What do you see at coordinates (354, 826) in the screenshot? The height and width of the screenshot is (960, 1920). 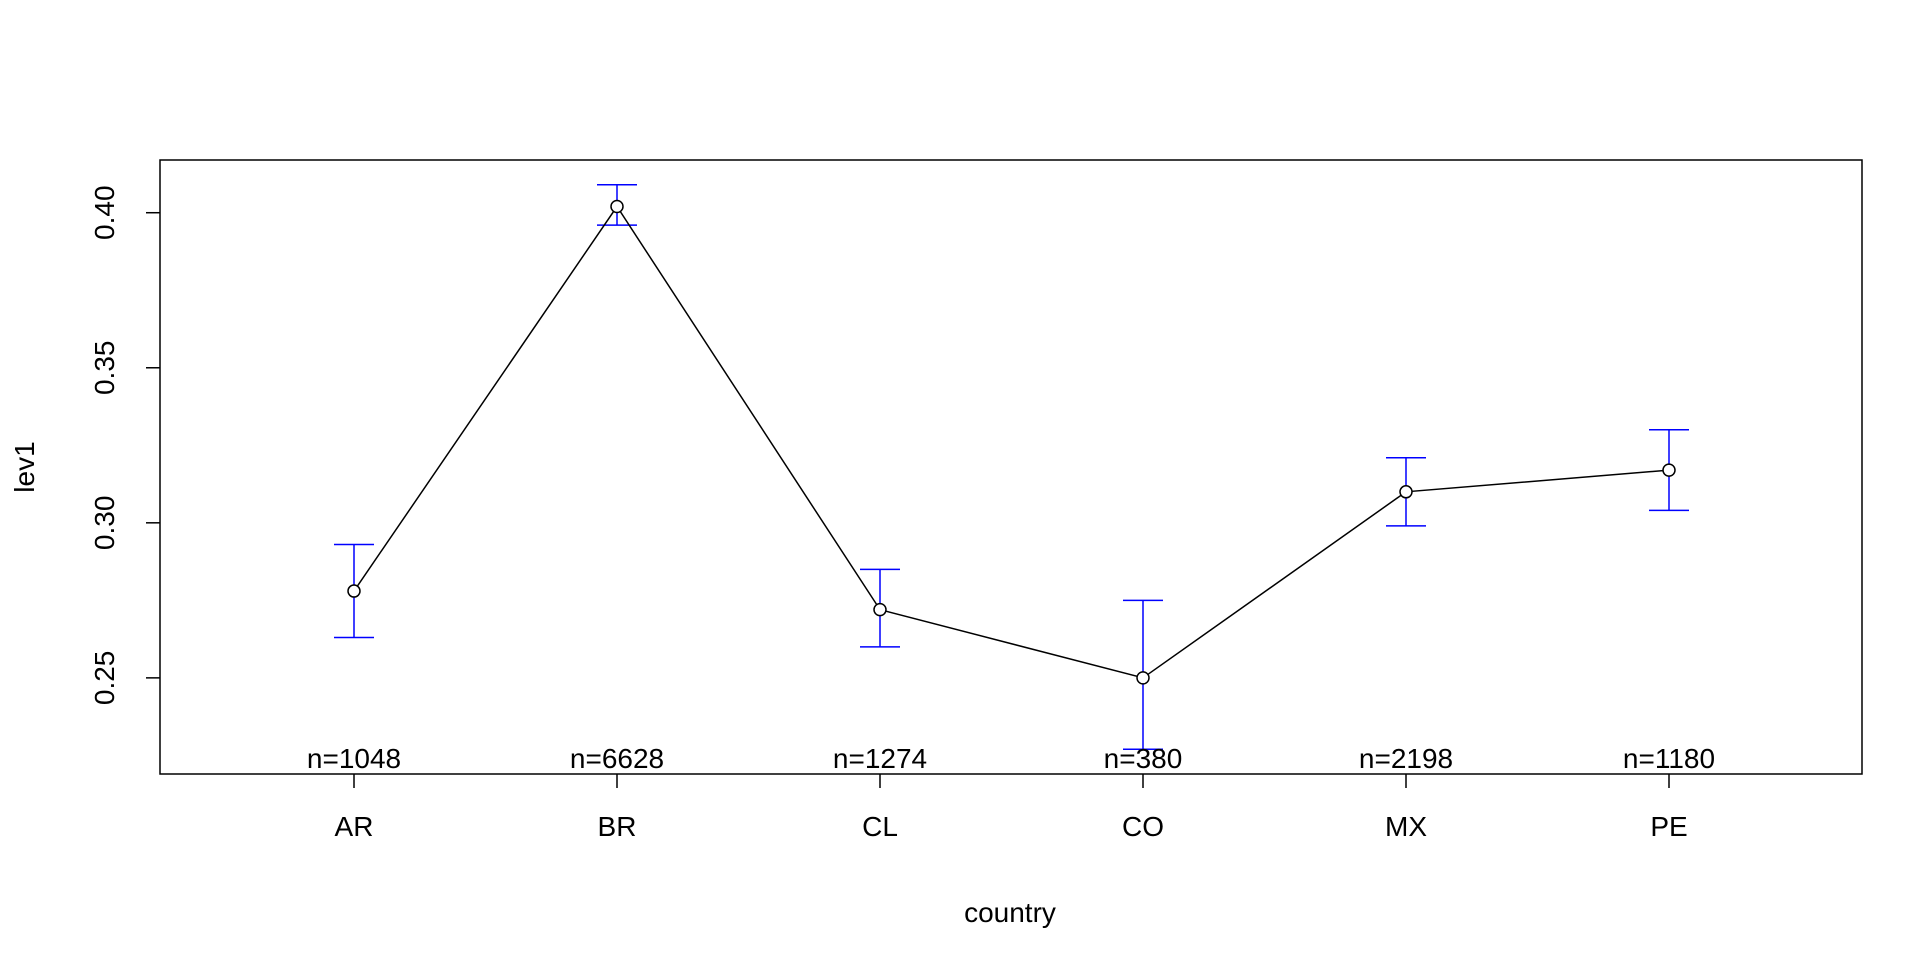 I see `x-tick-label: AR` at bounding box center [354, 826].